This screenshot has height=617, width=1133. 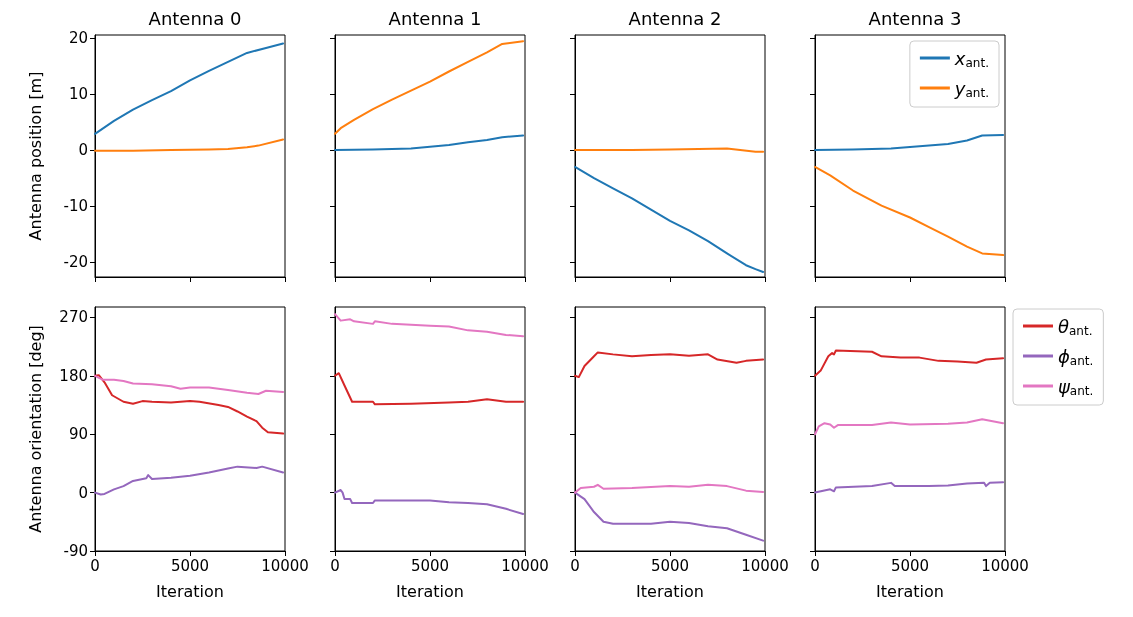 I want to click on y-tick-label: 180, so click(x=73, y=375).